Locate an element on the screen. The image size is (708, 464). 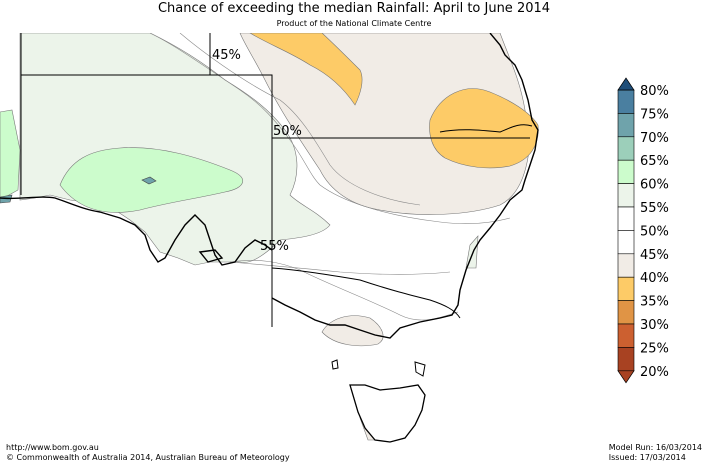
legend-label: 20% is located at coordinates (654, 372).